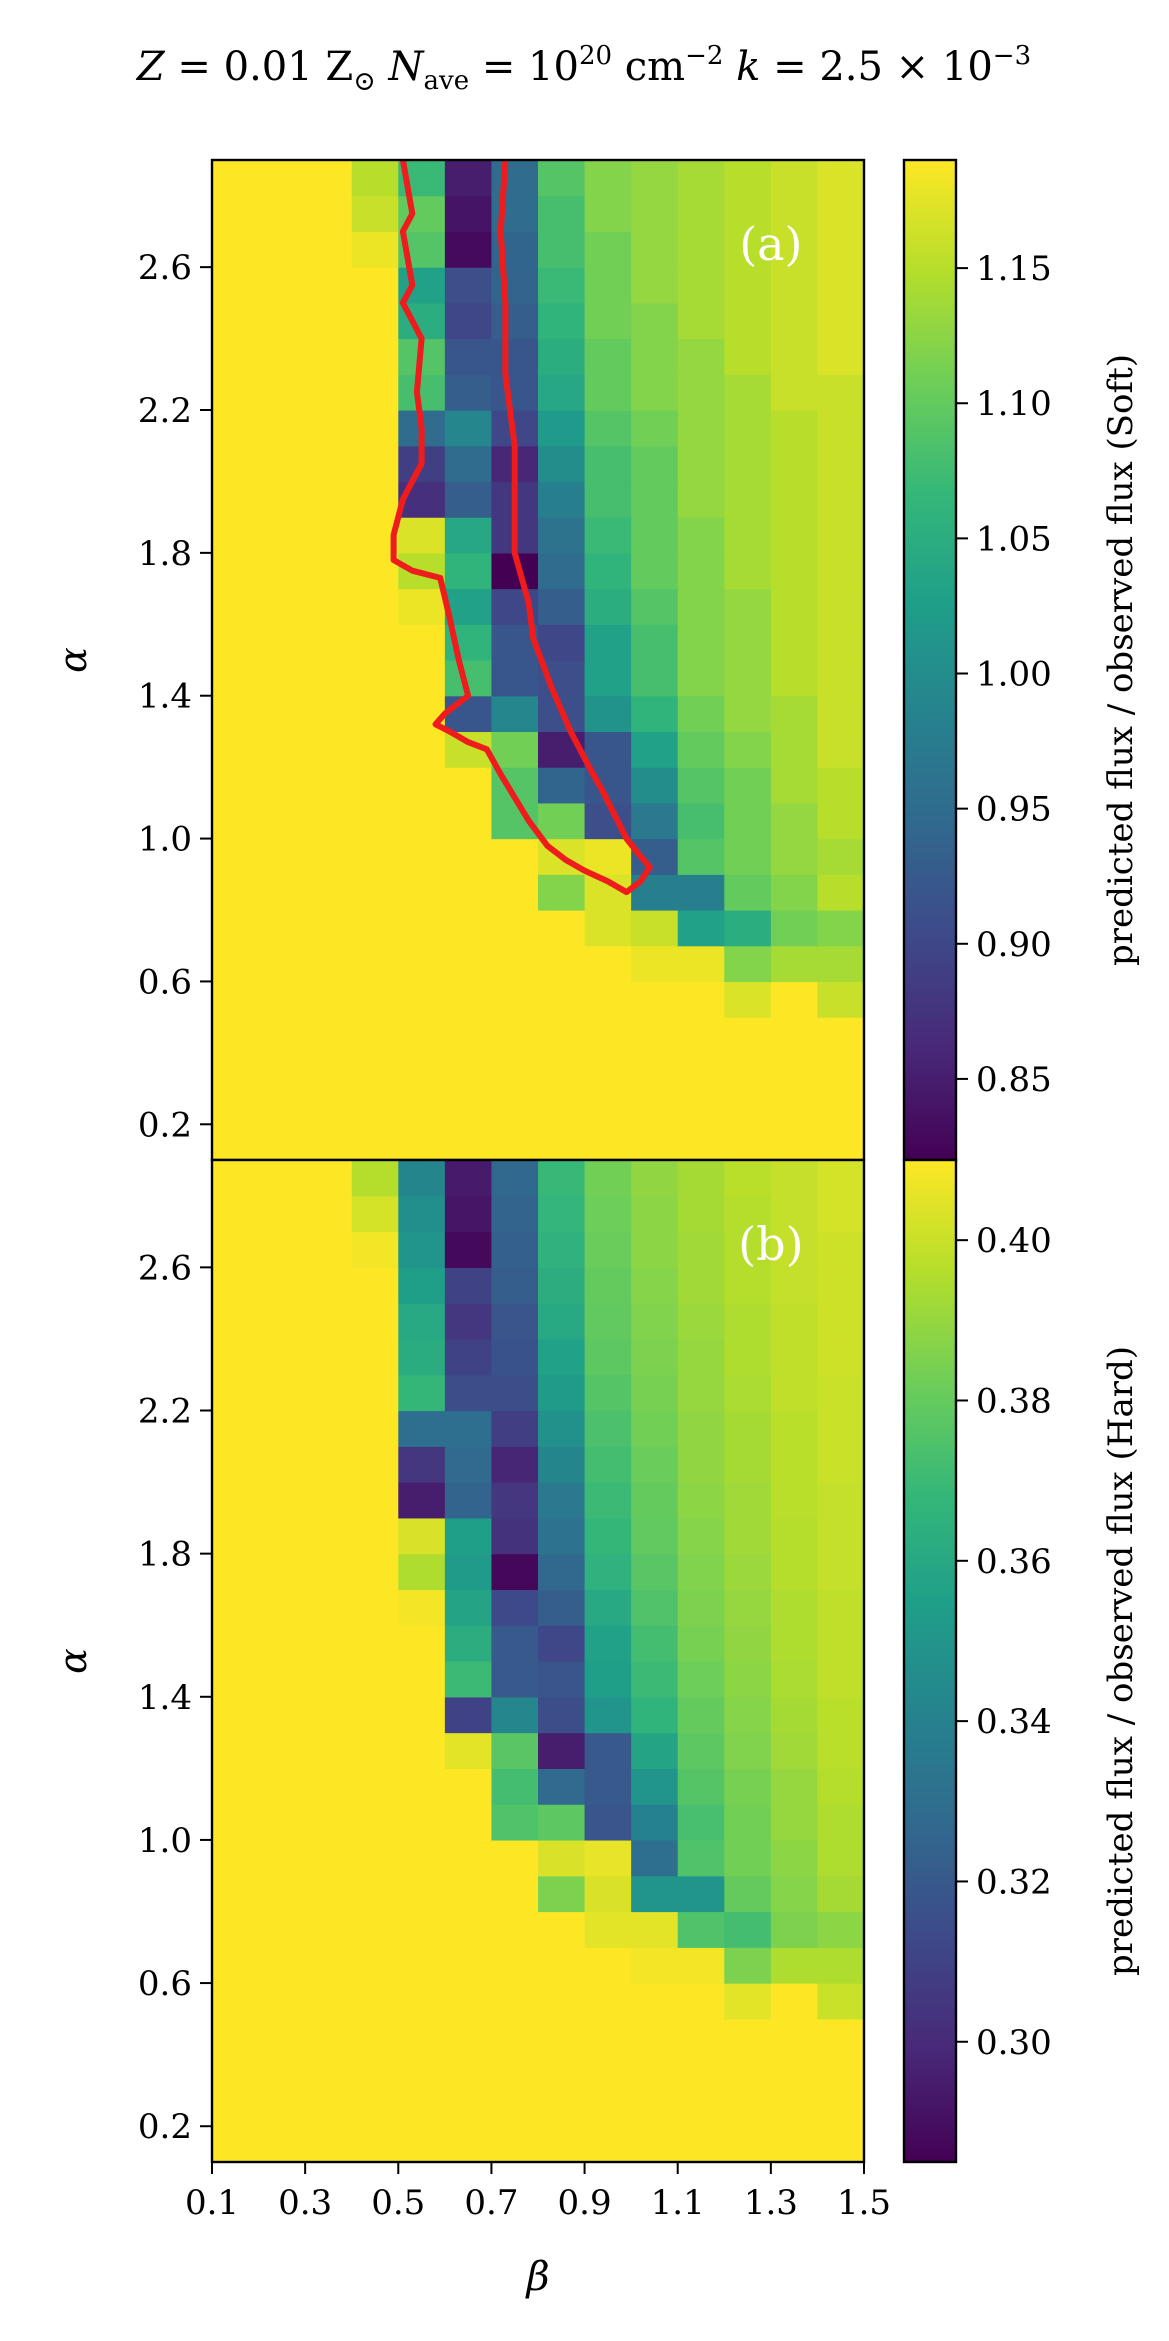 The width and height of the screenshot is (1169, 2341). Describe the element at coordinates (212, 2203) in the screenshot. I see `x-tick-label: 0.1` at that location.